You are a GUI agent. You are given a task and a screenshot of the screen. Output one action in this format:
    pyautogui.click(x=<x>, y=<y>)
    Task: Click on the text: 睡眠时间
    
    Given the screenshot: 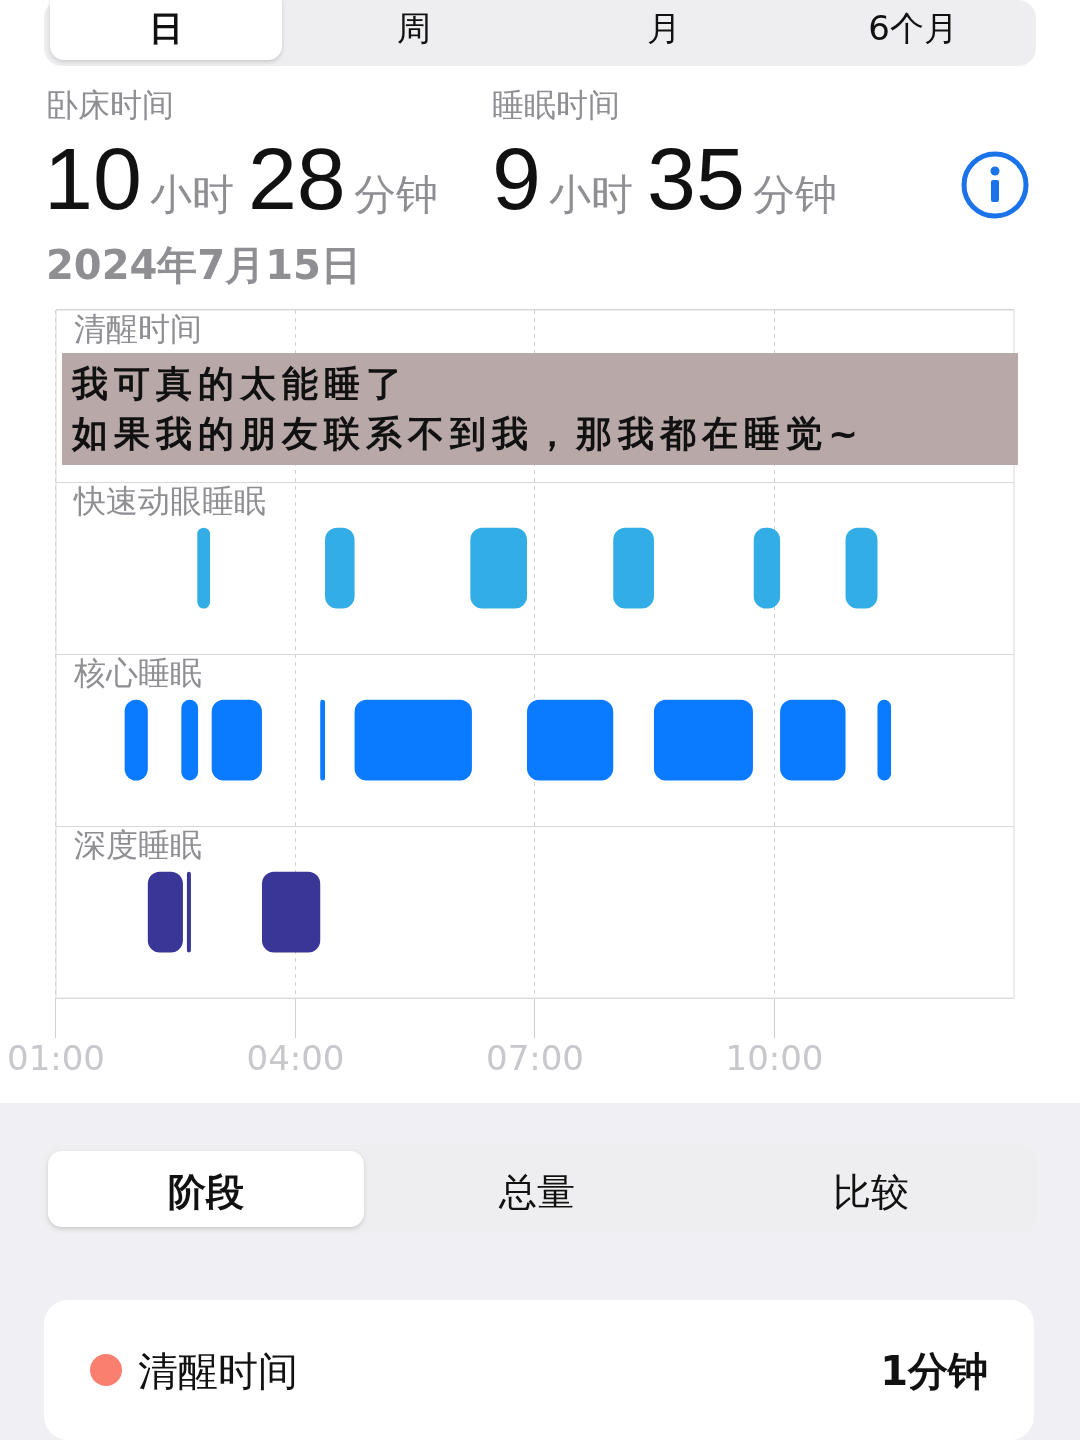 What is the action you would take?
    pyautogui.click(x=556, y=105)
    